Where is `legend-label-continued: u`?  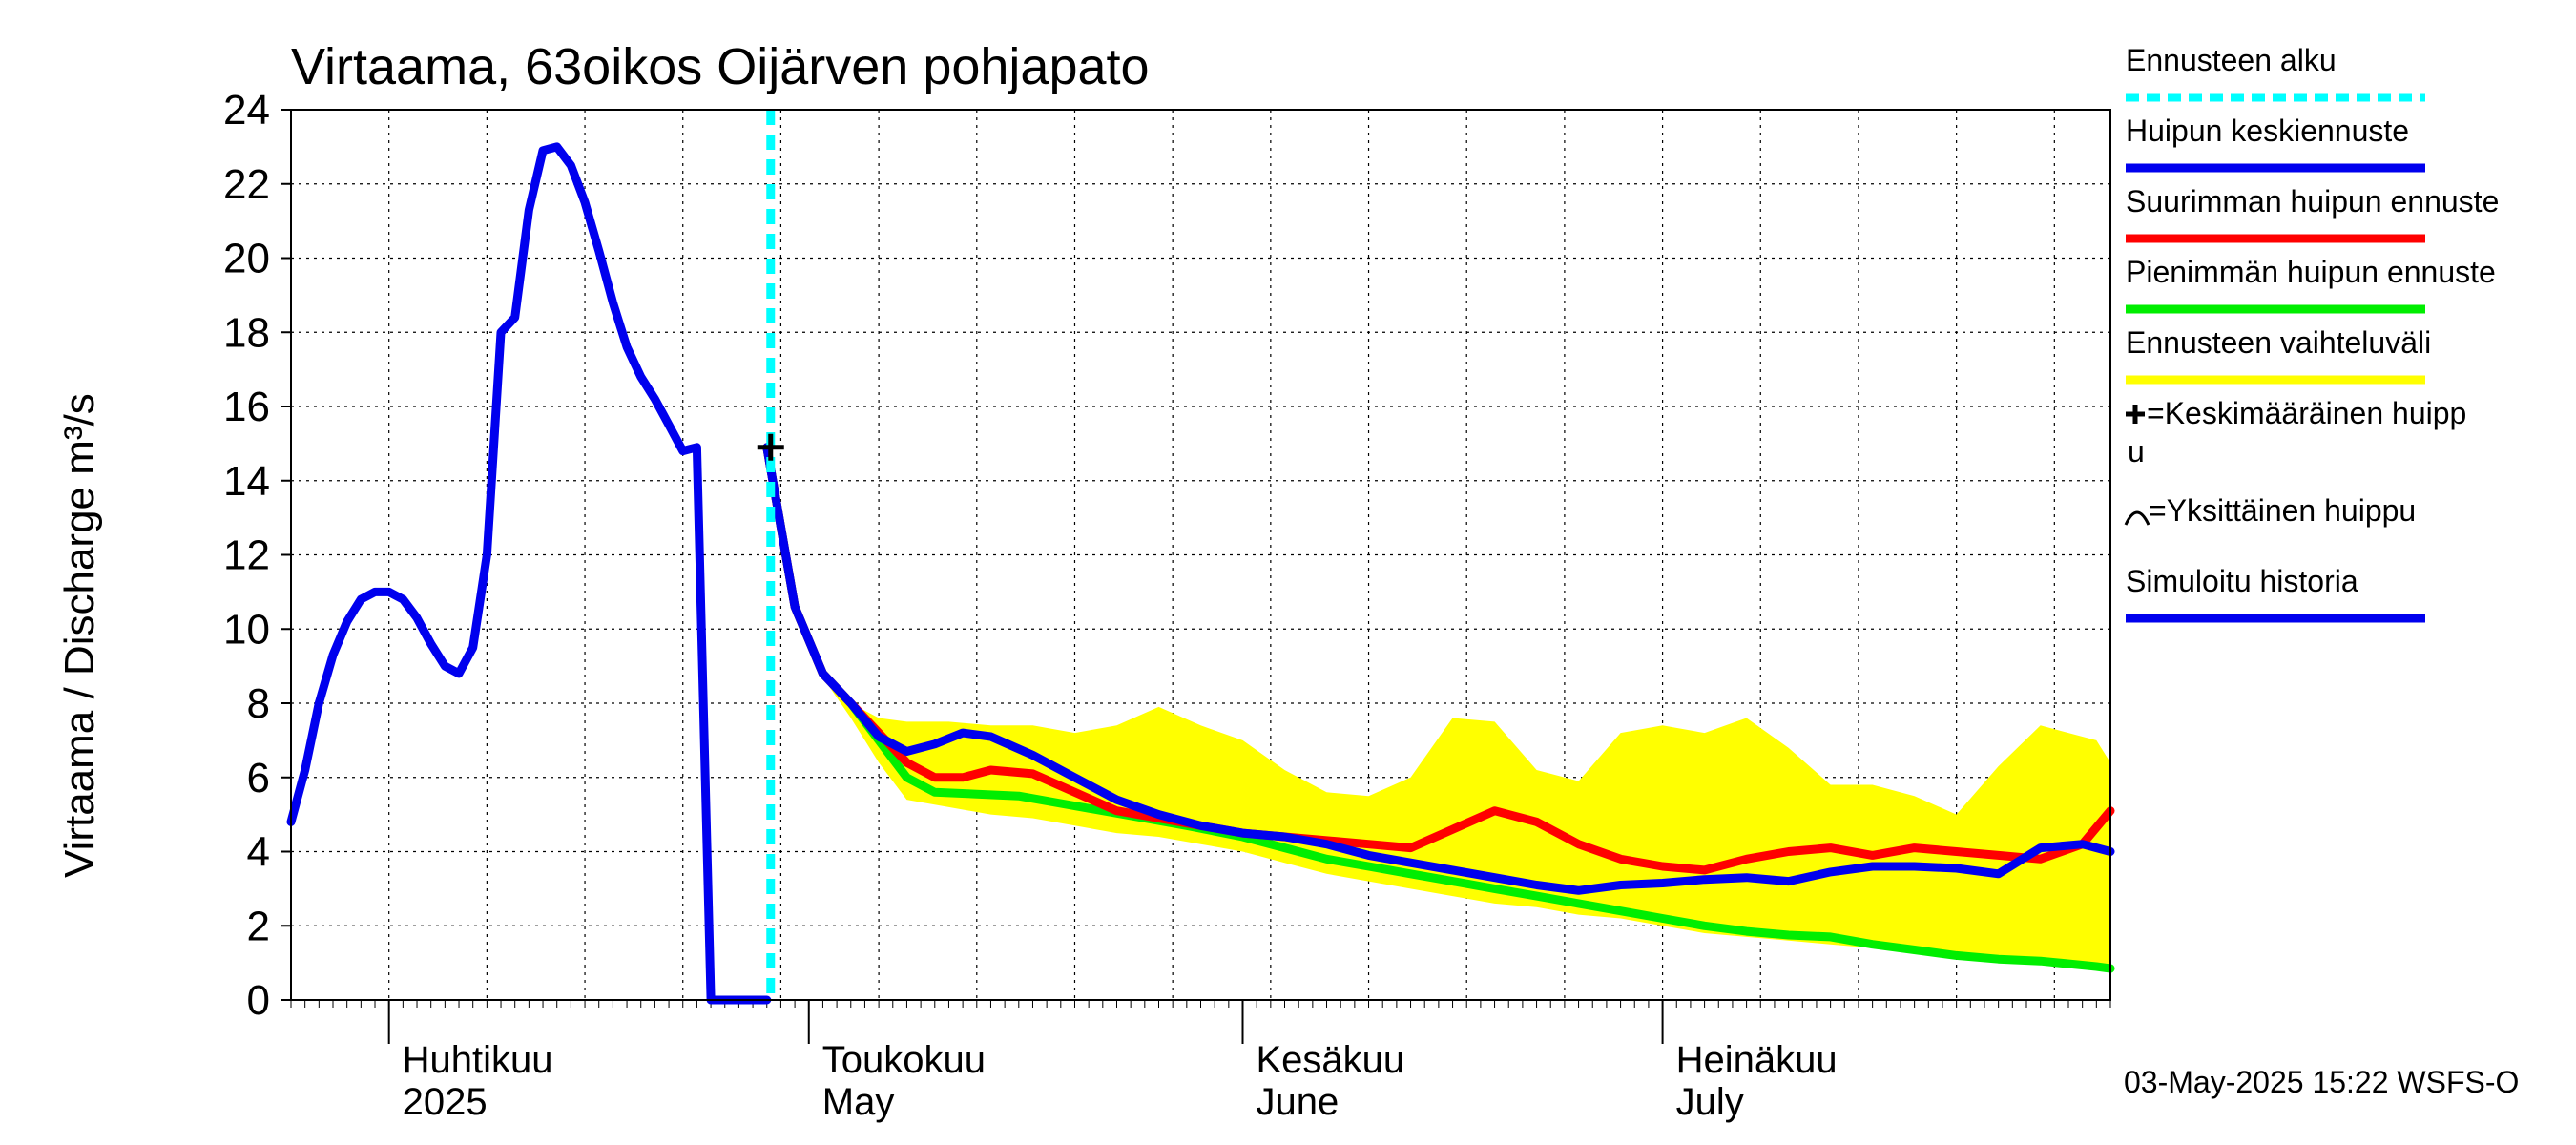
legend-label-continued: u is located at coordinates (2136, 451).